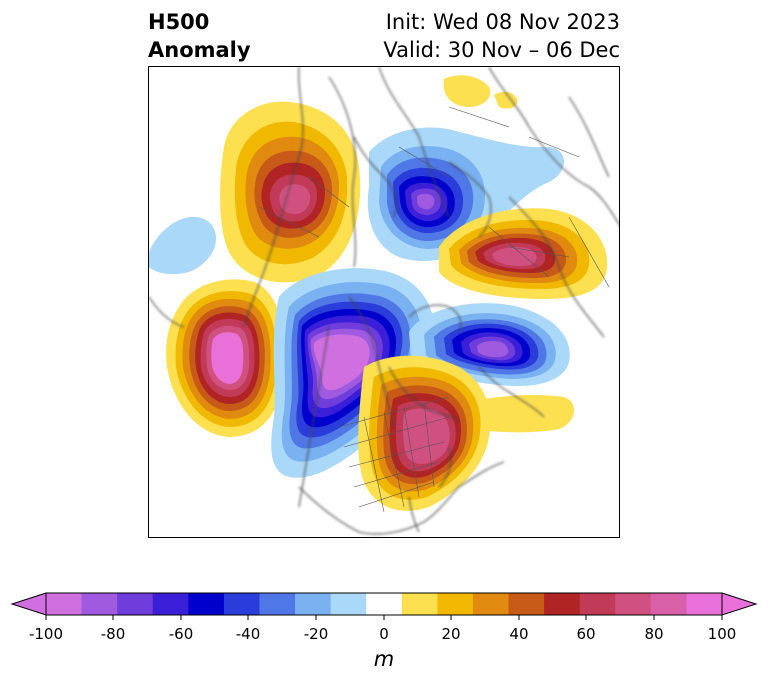 The width and height of the screenshot is (768, 684). I want to click on colorbar-tick-label: 60, so click(585, 634).